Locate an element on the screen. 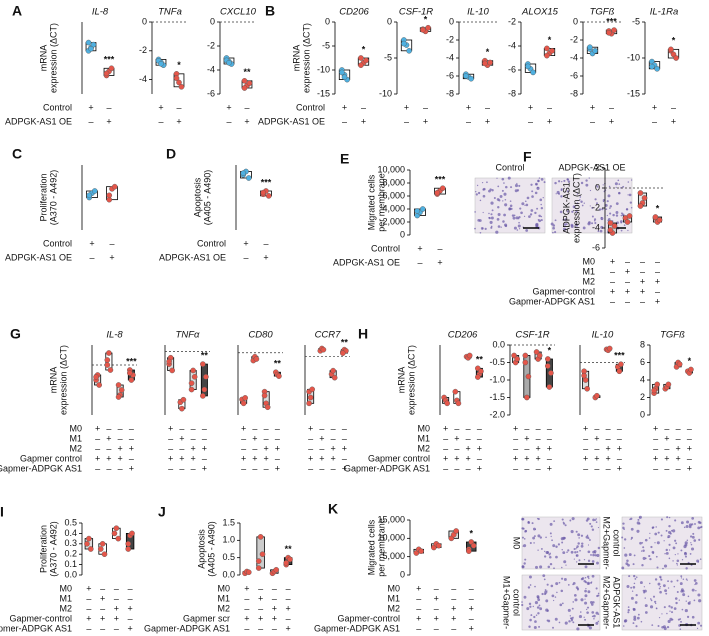 This screenshot has width=709, height=636. y-tick-label: -5 is located at coordinates (326, 45).